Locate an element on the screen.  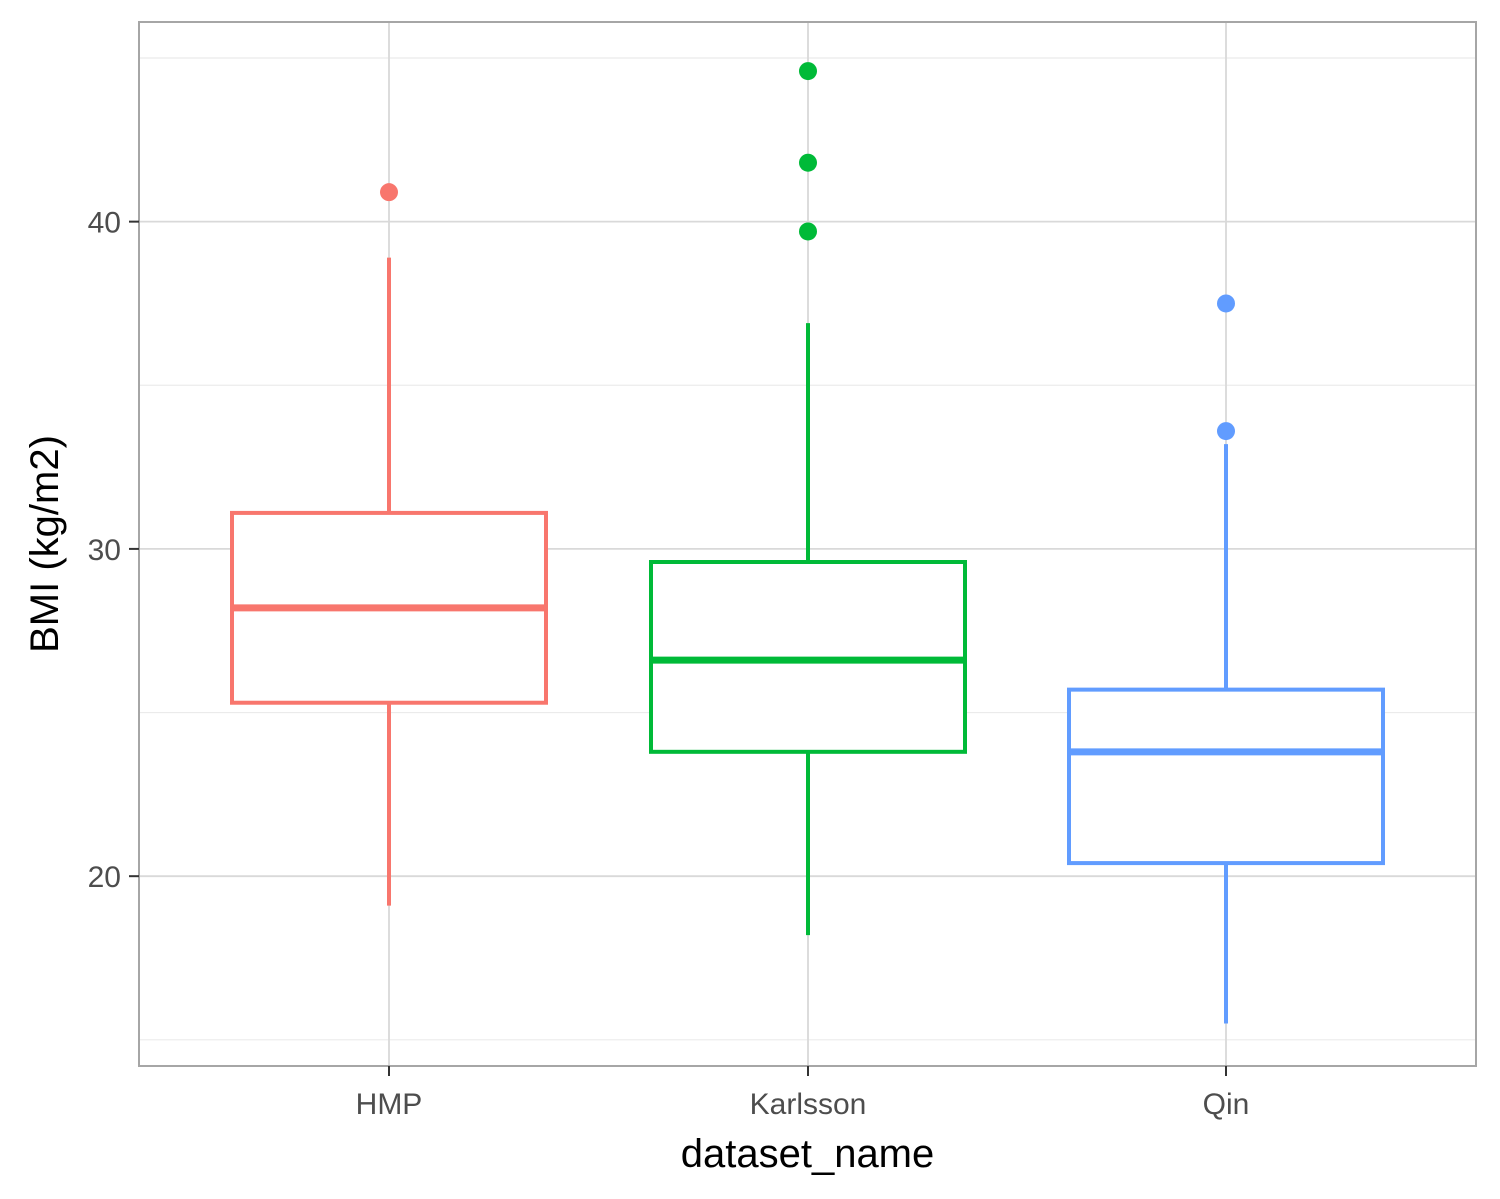
y-tick-label: 40 is located at coordinates (104, 223).